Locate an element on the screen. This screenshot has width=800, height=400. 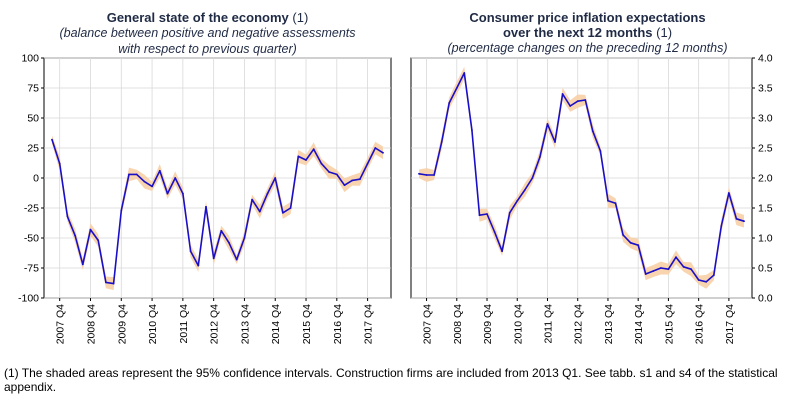
left-x-tick-label: 2009 Q4 is located at coordinates (122, 324).